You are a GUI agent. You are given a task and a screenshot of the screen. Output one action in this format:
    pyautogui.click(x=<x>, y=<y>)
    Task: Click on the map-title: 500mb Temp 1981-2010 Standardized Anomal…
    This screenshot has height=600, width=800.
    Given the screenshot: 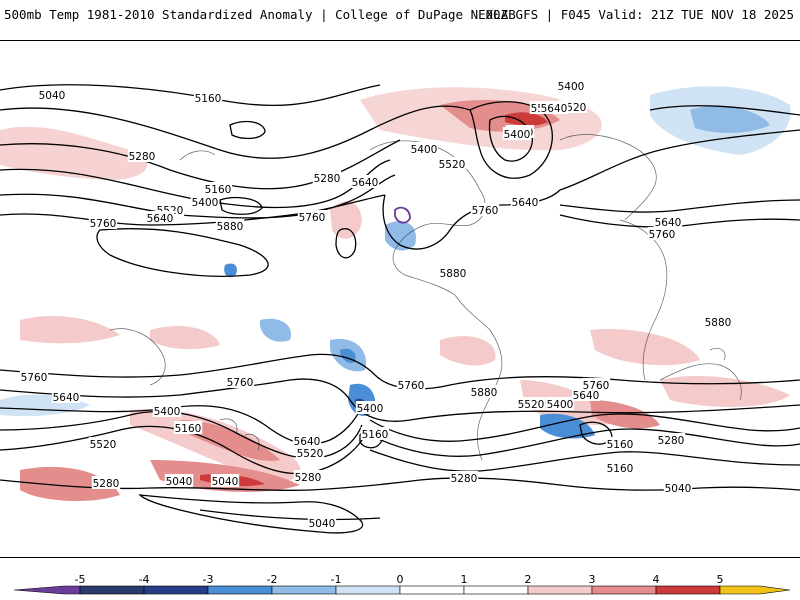 What is the action you would take?
    pyautogui.click(x=260, y=14)
    